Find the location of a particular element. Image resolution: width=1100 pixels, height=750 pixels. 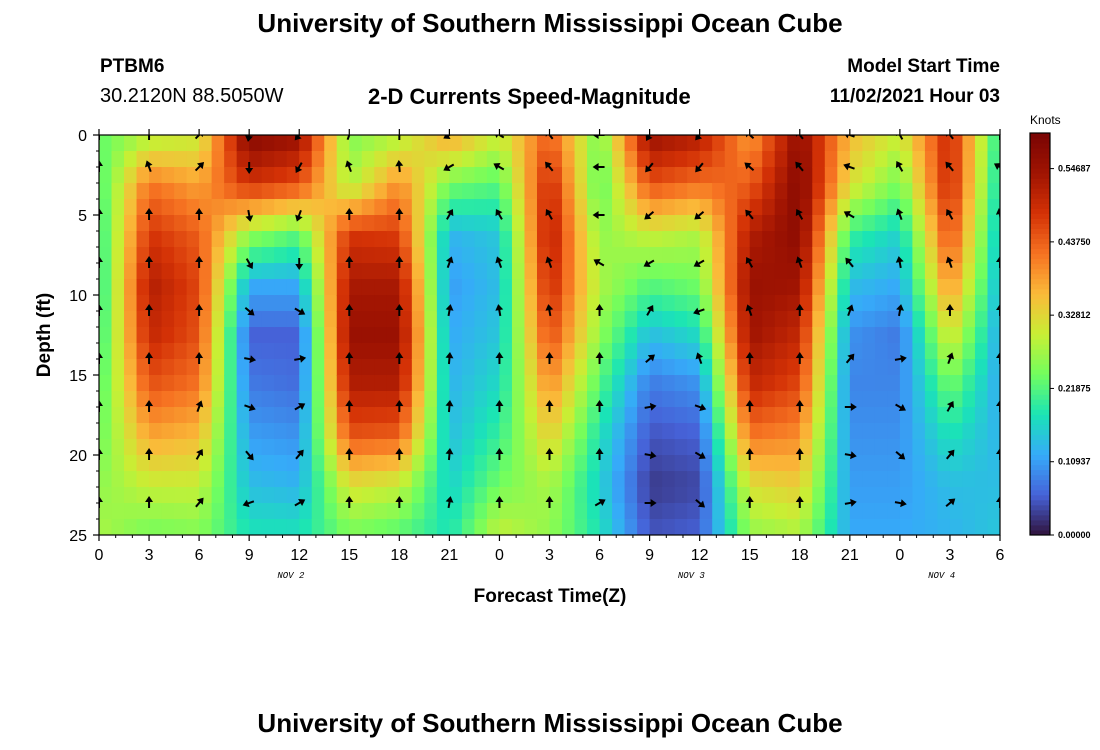

colorbar-frame is located at coordinates (1040, 334).